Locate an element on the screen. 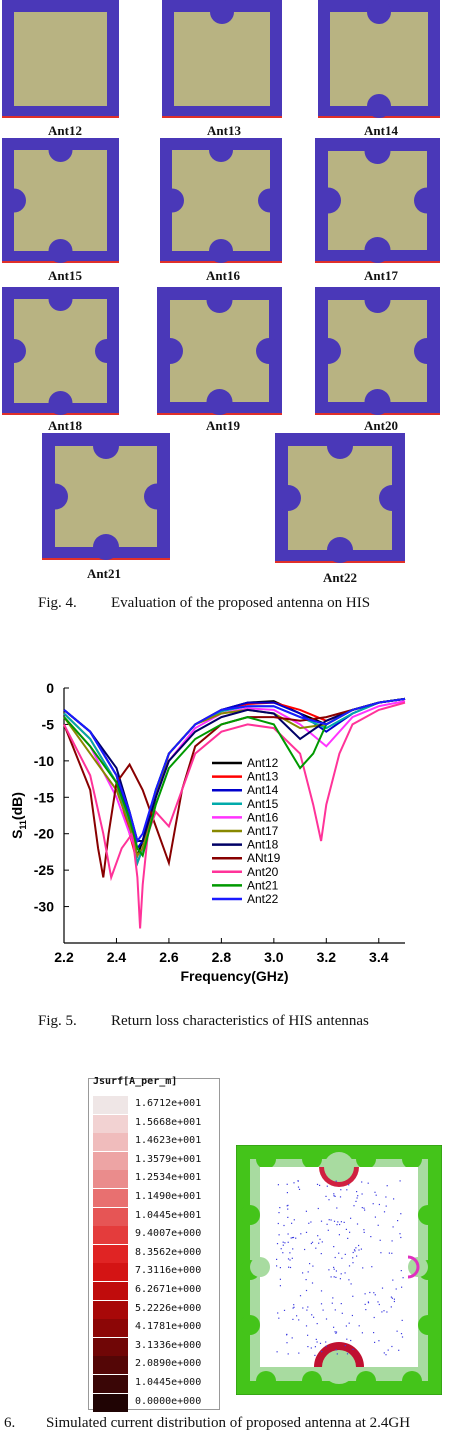 Image resolution: width=474 pixels, height=1435 pixels. y-tick-label: -10 is located at coordinates (44, 761).